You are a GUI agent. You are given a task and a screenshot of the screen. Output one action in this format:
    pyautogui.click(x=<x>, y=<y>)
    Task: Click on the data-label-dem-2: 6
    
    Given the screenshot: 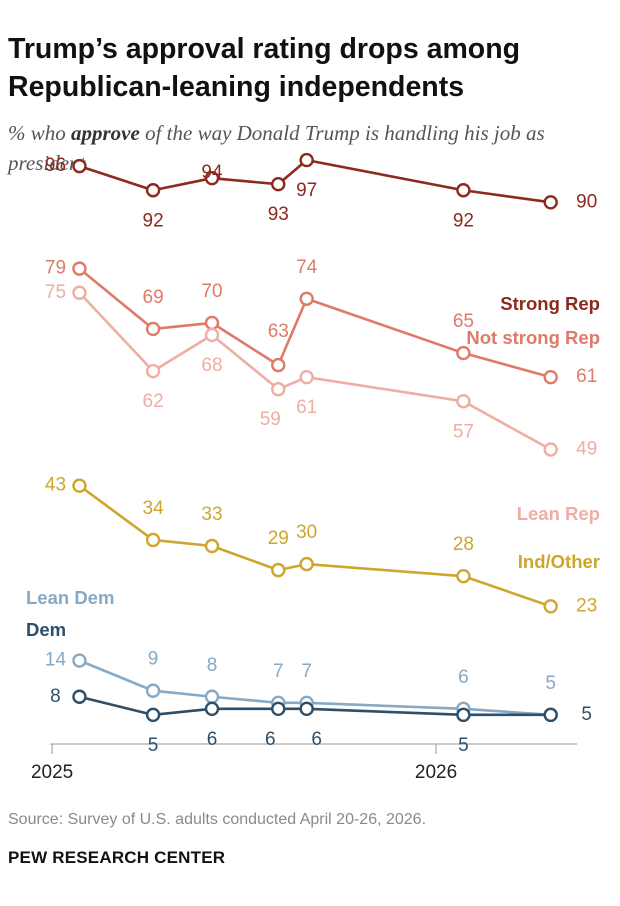 What is the action you would take?
    pyautogui.click(x=212, y=739)
    